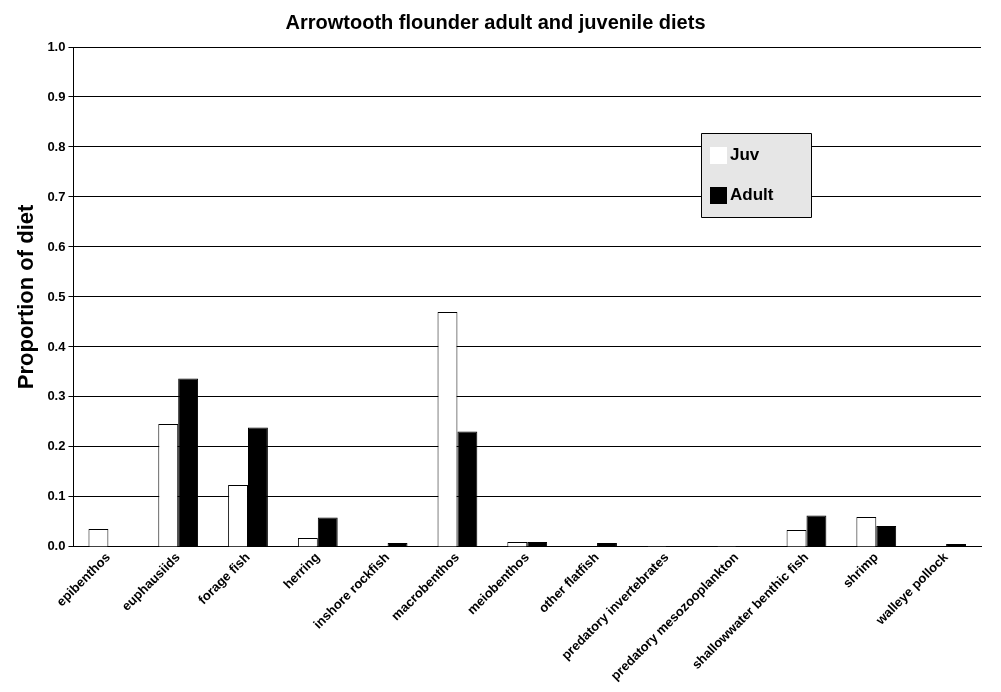 This screenshot has height=692, width=1001. I want to click on y-tick-label: 0.9, so click(56, 96).